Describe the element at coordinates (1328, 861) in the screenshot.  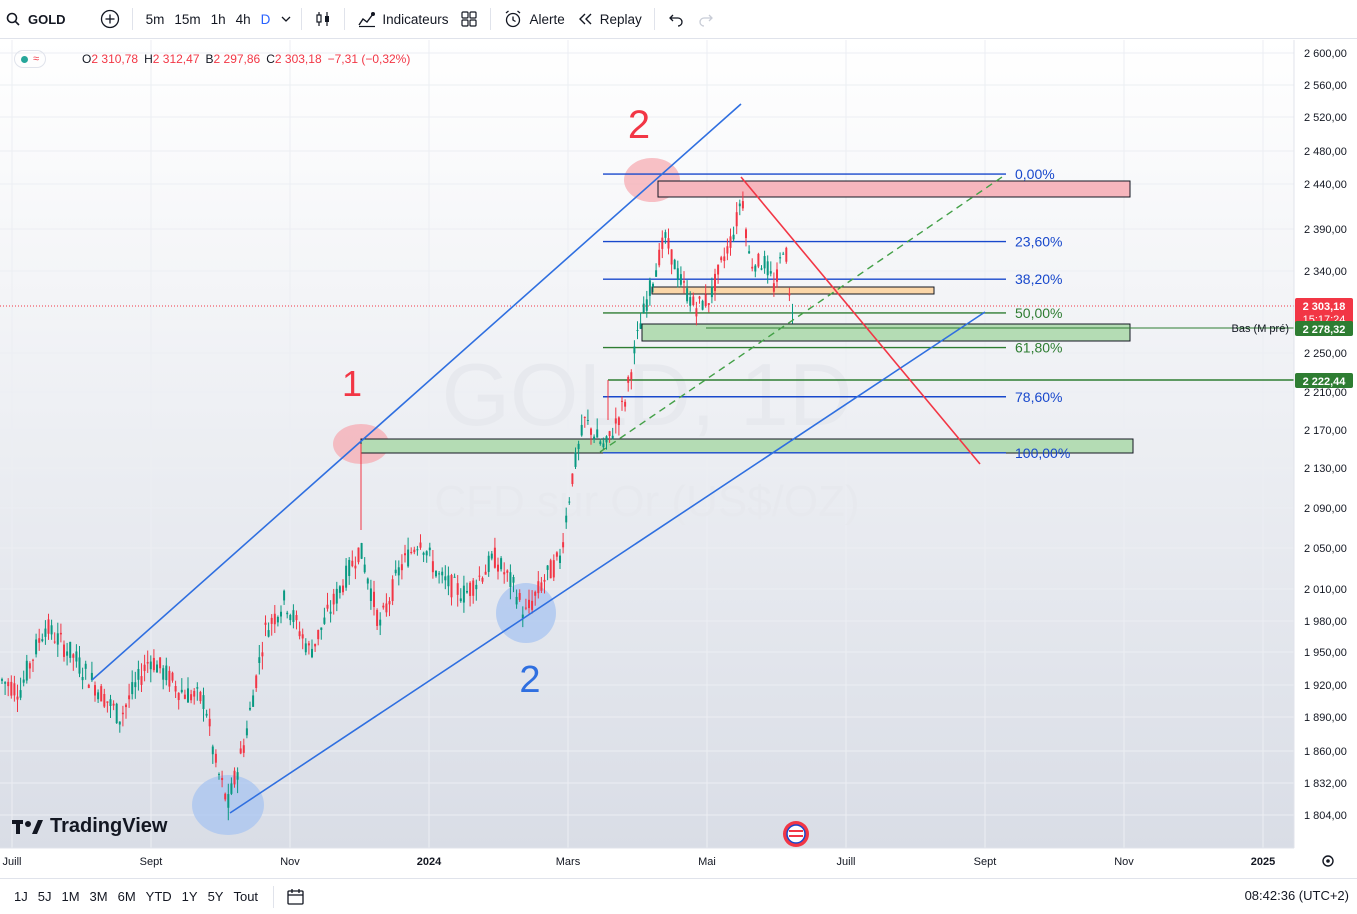
I see `gear-icon` at that location.